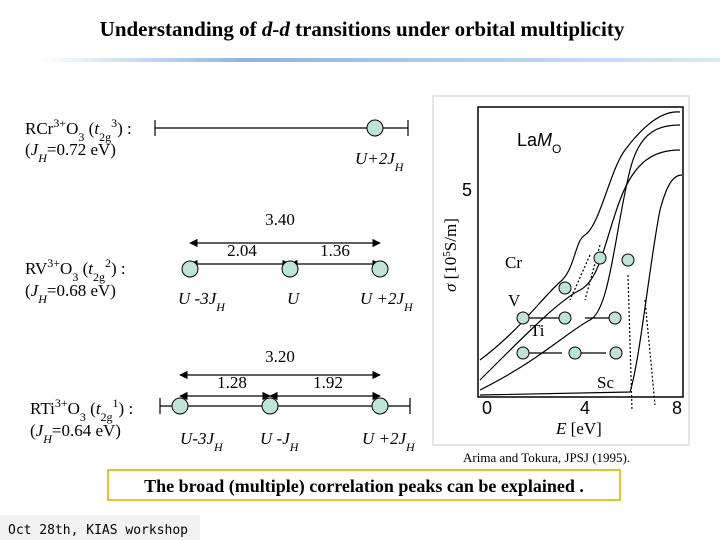  I want to click on footer-box, so click(100, 527).